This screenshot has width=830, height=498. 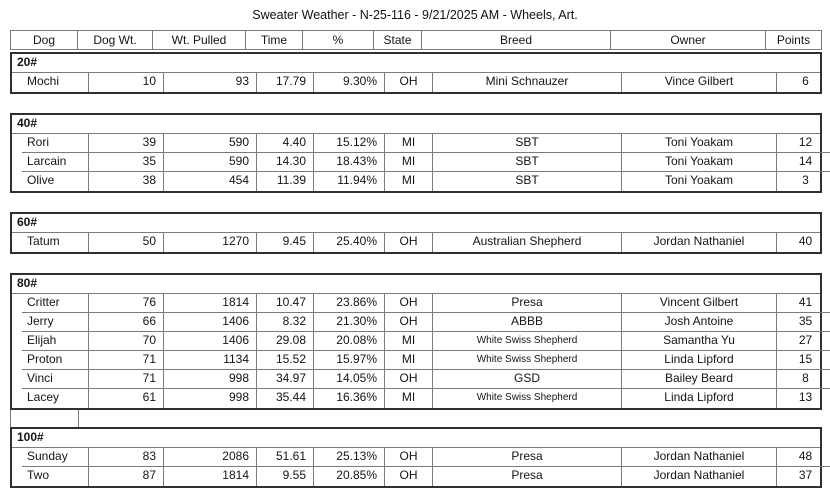 What do you see at coordinates (210, 242) in the screenshot?
I see `cell-wt-pulled: 1270` at bounding box center [210, 242].